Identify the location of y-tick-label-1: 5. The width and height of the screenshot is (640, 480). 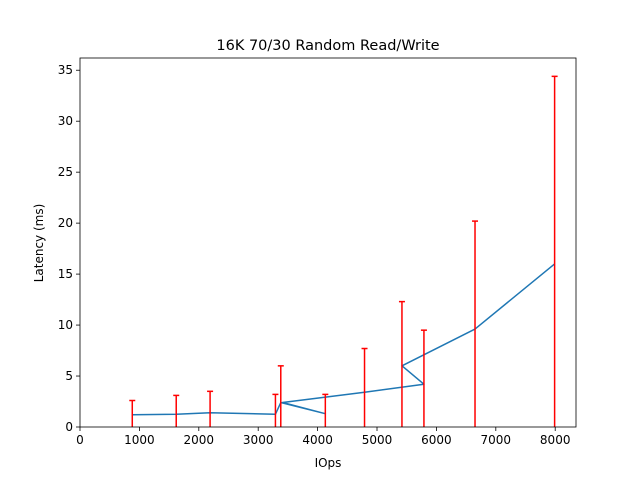
(69, 376).